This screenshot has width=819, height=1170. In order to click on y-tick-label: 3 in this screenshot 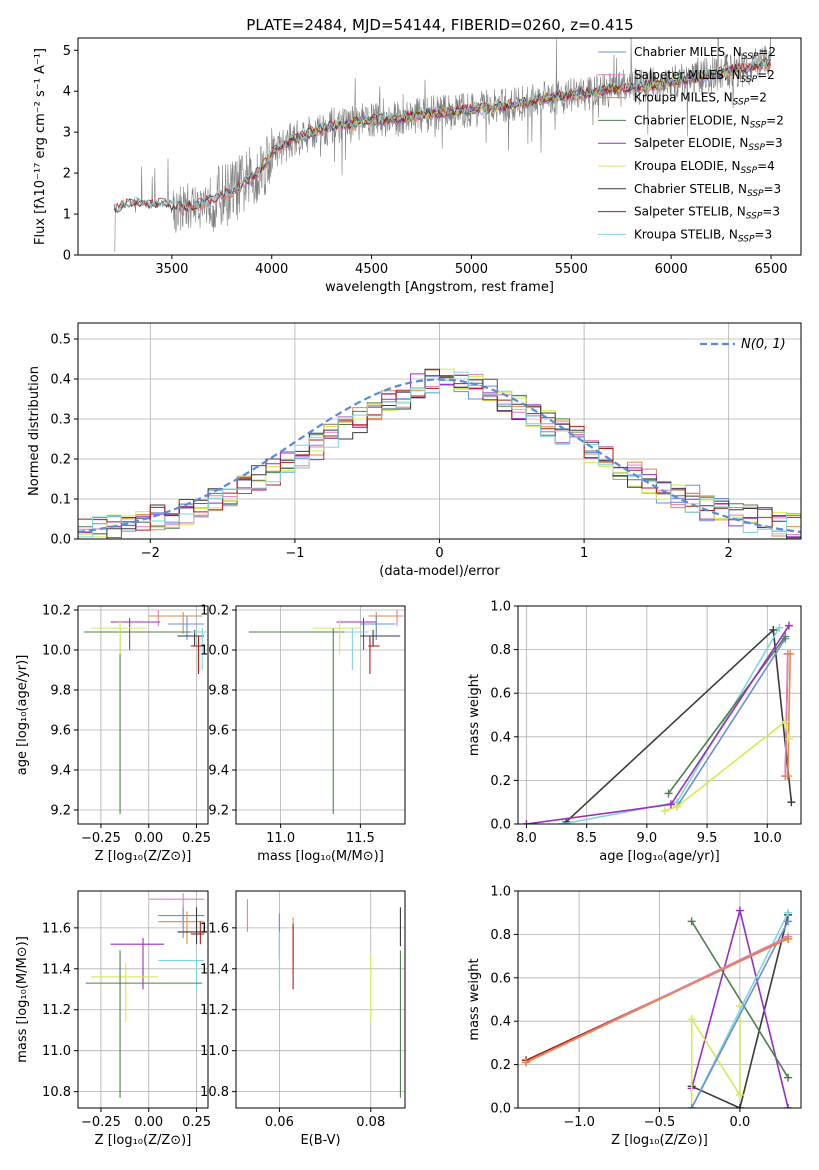, I will do `click(67, 133)`.